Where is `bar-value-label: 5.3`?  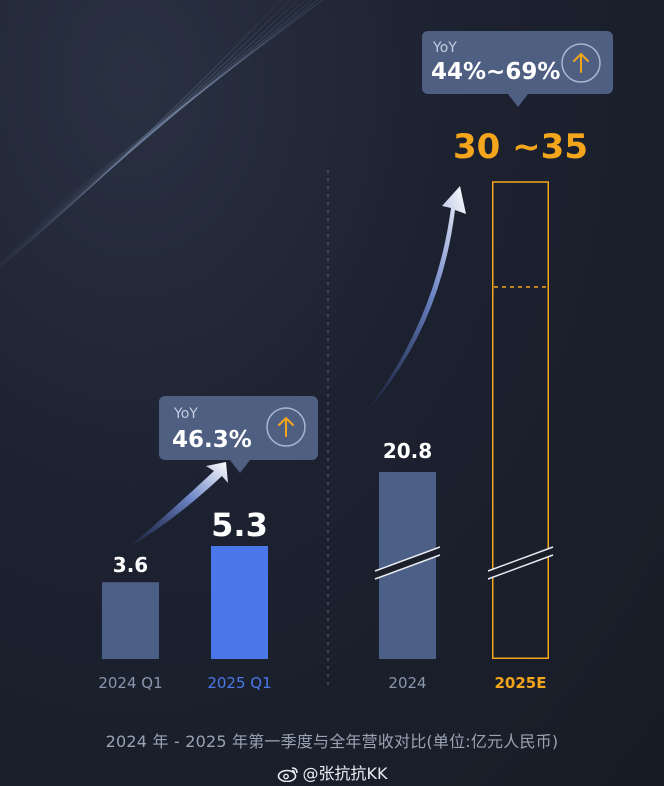 bar-value-label: 5.3 is located at coordinates (239, 525).